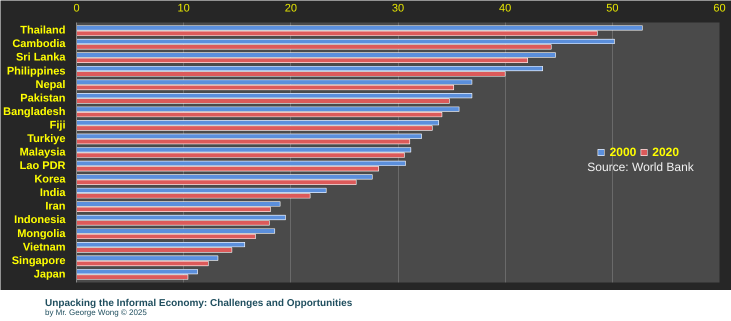 This screenshot has height=321, width=731. What do you see at coordinates (76, 8) in the screenshot?
I see `x-tick-label: 0` at bounding box center [76, 8].